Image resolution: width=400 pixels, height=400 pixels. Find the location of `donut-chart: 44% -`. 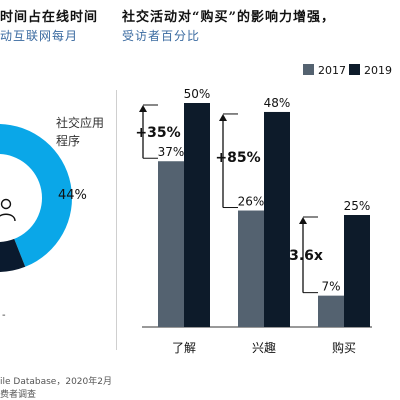

donut-chart: 44% - is located at coordinates (43, 222).